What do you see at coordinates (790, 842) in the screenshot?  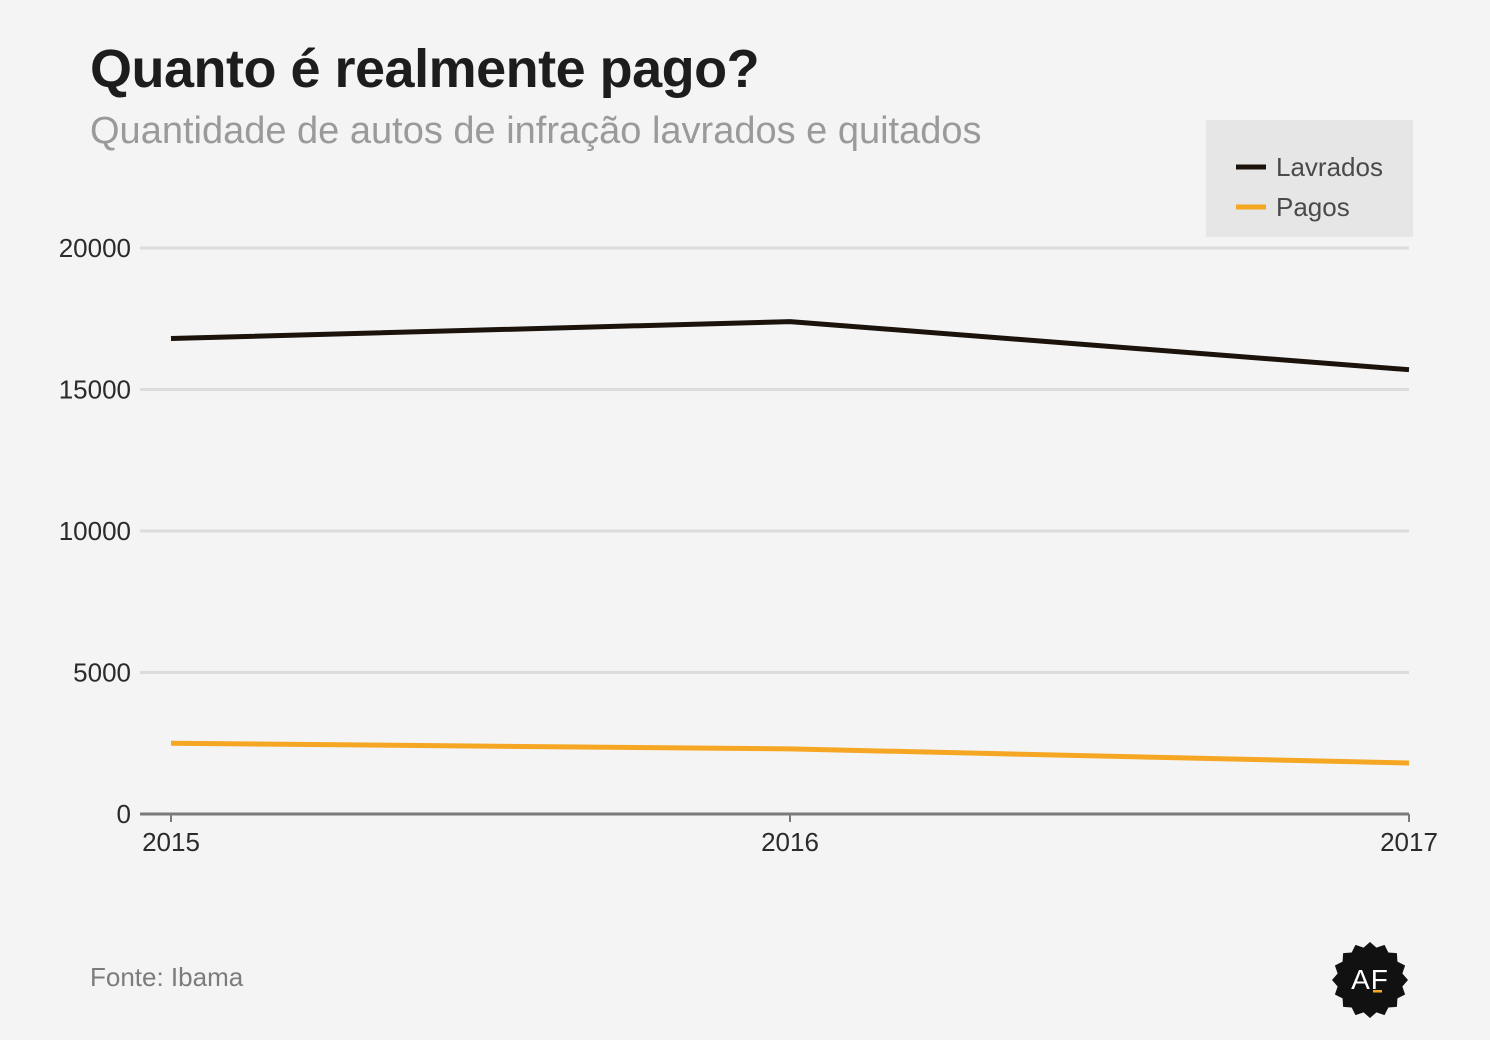 I see `x-tick-label: 2016` at bounding box center [790, 842].